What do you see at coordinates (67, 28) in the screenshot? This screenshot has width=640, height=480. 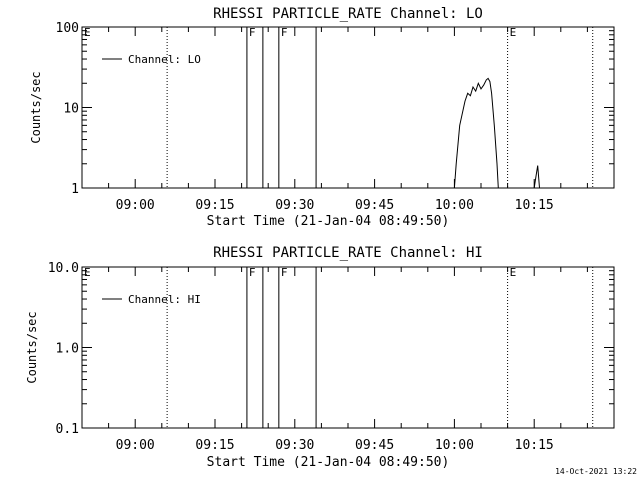 I see `y-tick-label: 100` at bounding box center [67, 28].